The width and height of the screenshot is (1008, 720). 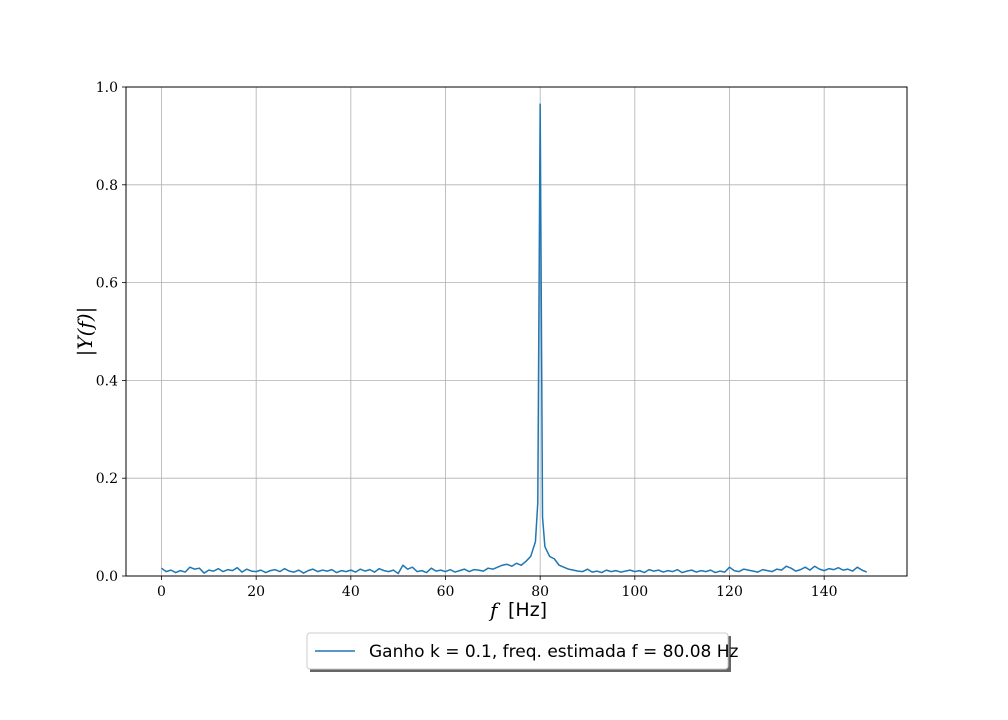 I want to click on y-tick-label: 0.6, so click(x=107, y=284).